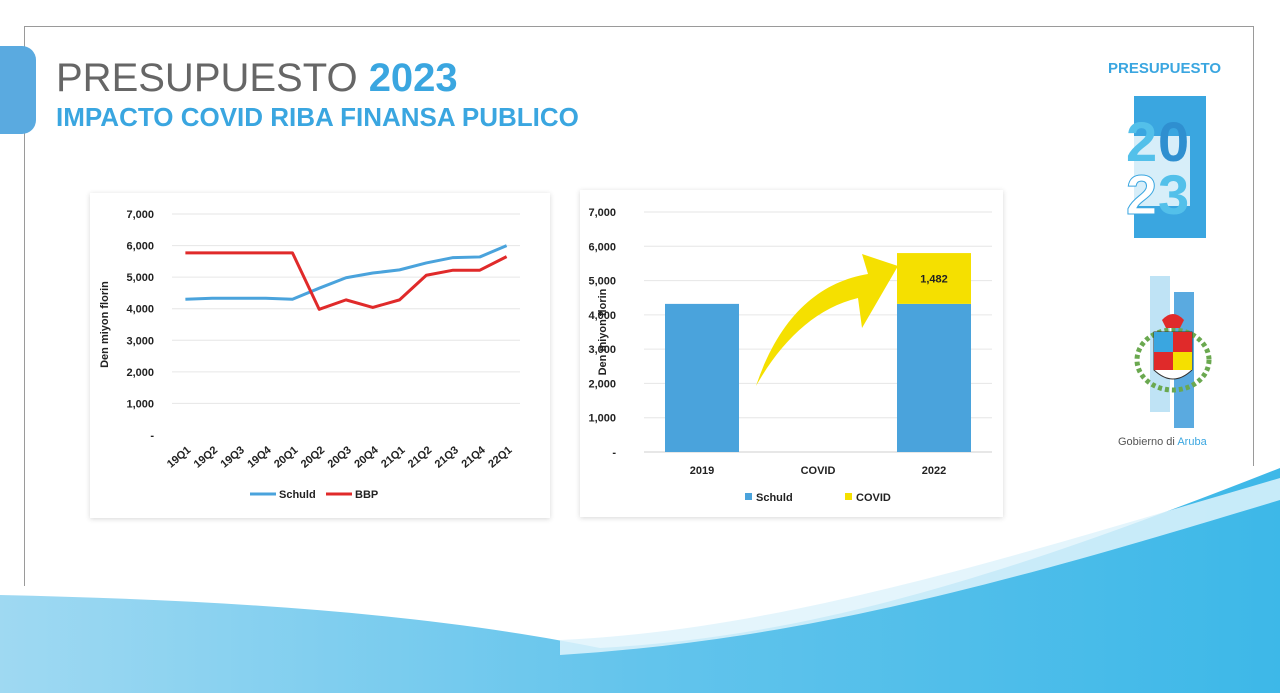  What do you see at coordinates (233, 457) in the screenshot?
I see `x-tick-label: 19Q3` at bounding box center [233, 457].